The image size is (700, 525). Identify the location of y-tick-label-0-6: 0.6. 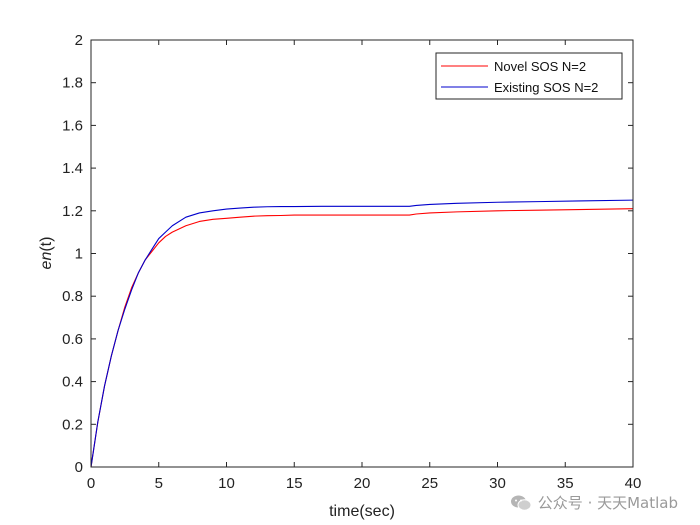
(72, 339).